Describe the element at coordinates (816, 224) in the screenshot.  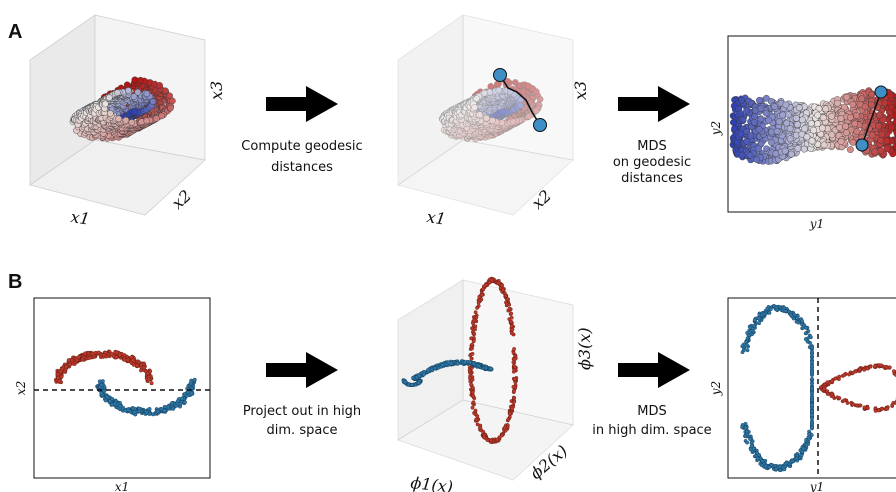
I see `a3-y1-label: y1` at that location.